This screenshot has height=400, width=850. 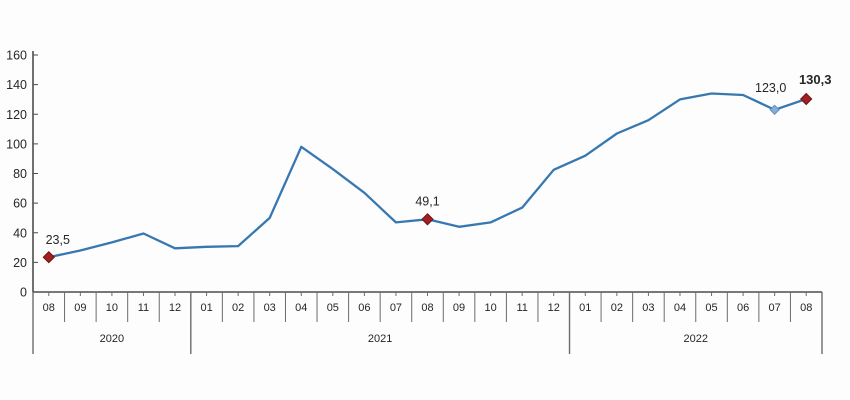 I want to click on data-point-label: 123,0, so click(x=770, y=88).